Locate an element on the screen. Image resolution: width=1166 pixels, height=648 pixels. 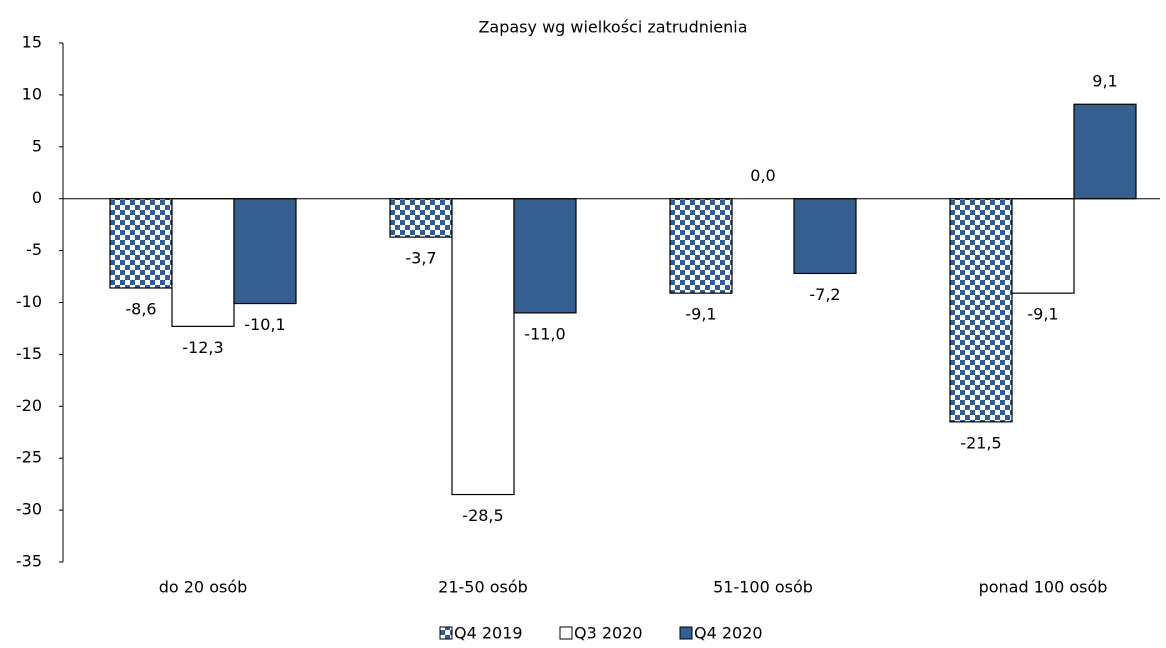
data-label: 9,1 is located at coordinates (1104, 81).